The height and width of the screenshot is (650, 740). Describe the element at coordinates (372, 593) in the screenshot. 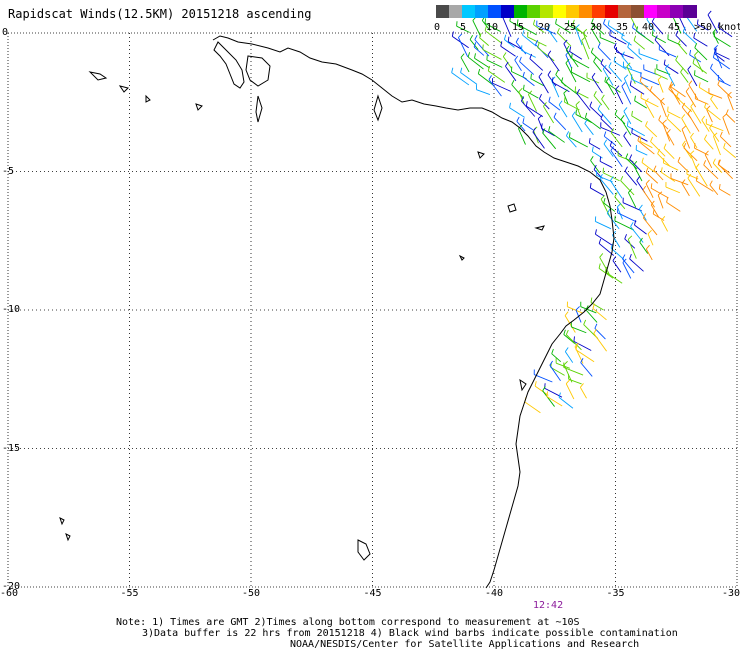

I see `lon-tick-label: -45` at that location.